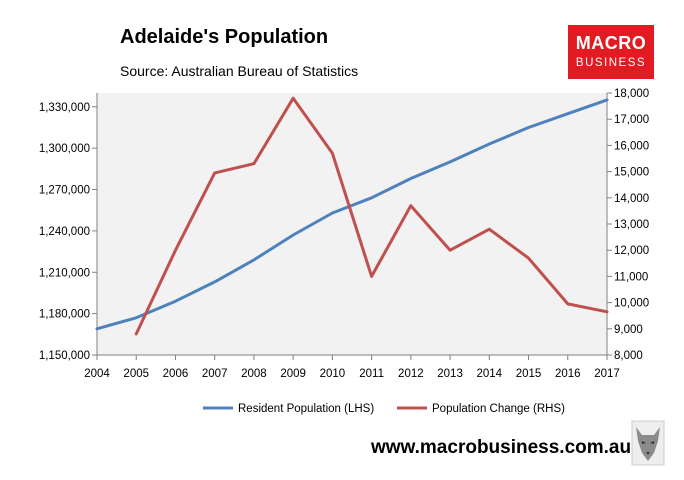  Describe the element at coordinates (631, 199) in the screenshot. I see `right-tick-label: 14,000` at that location.